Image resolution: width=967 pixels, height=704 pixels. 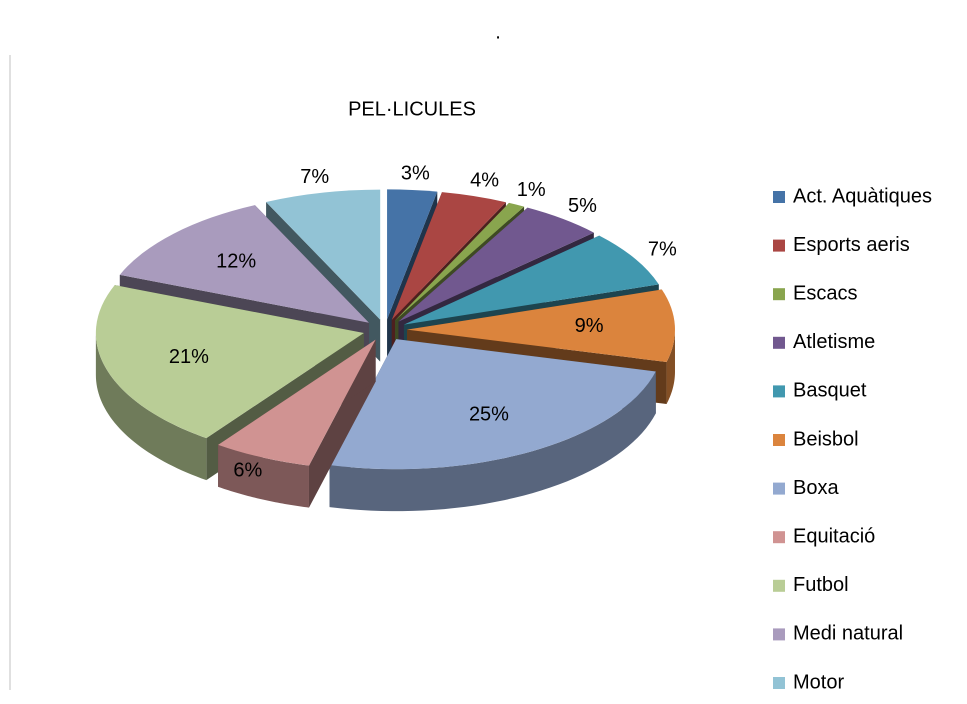 I want to click on data-label: 12%, so click(x=236, y=261).